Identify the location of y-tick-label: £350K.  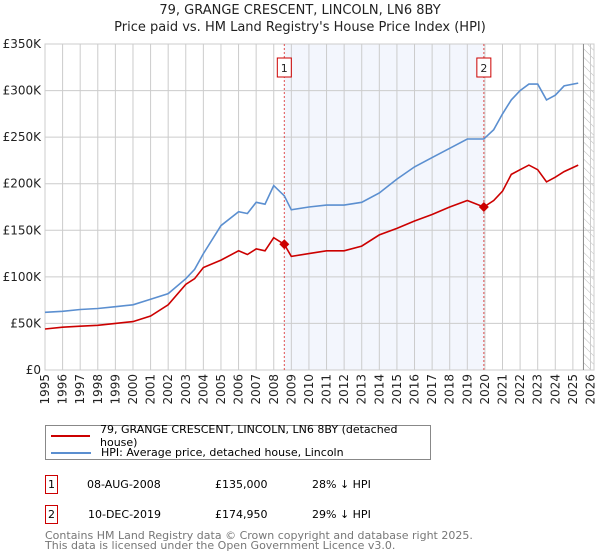
(23, 44).